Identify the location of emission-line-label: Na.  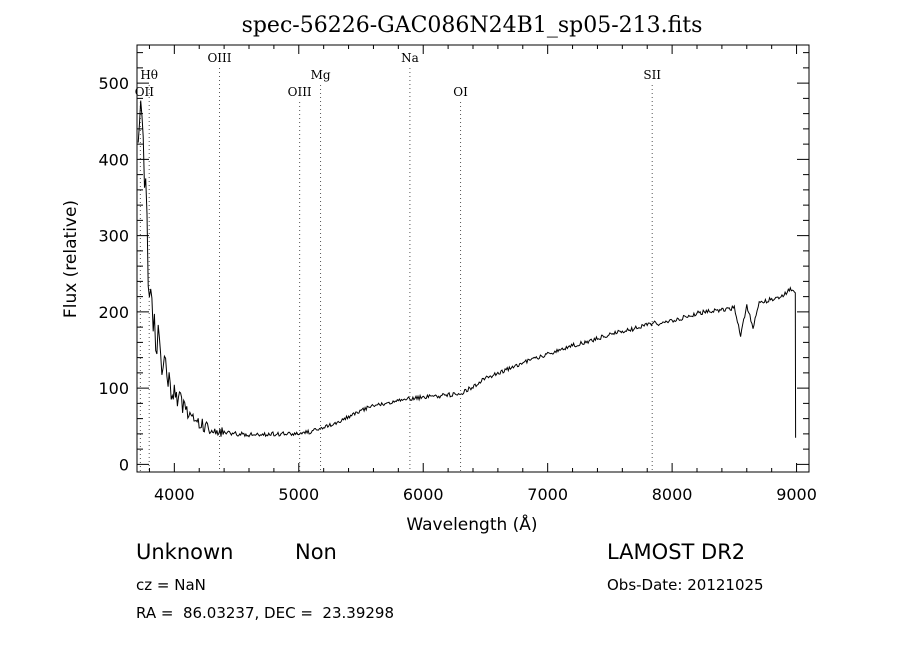
(410, 58).